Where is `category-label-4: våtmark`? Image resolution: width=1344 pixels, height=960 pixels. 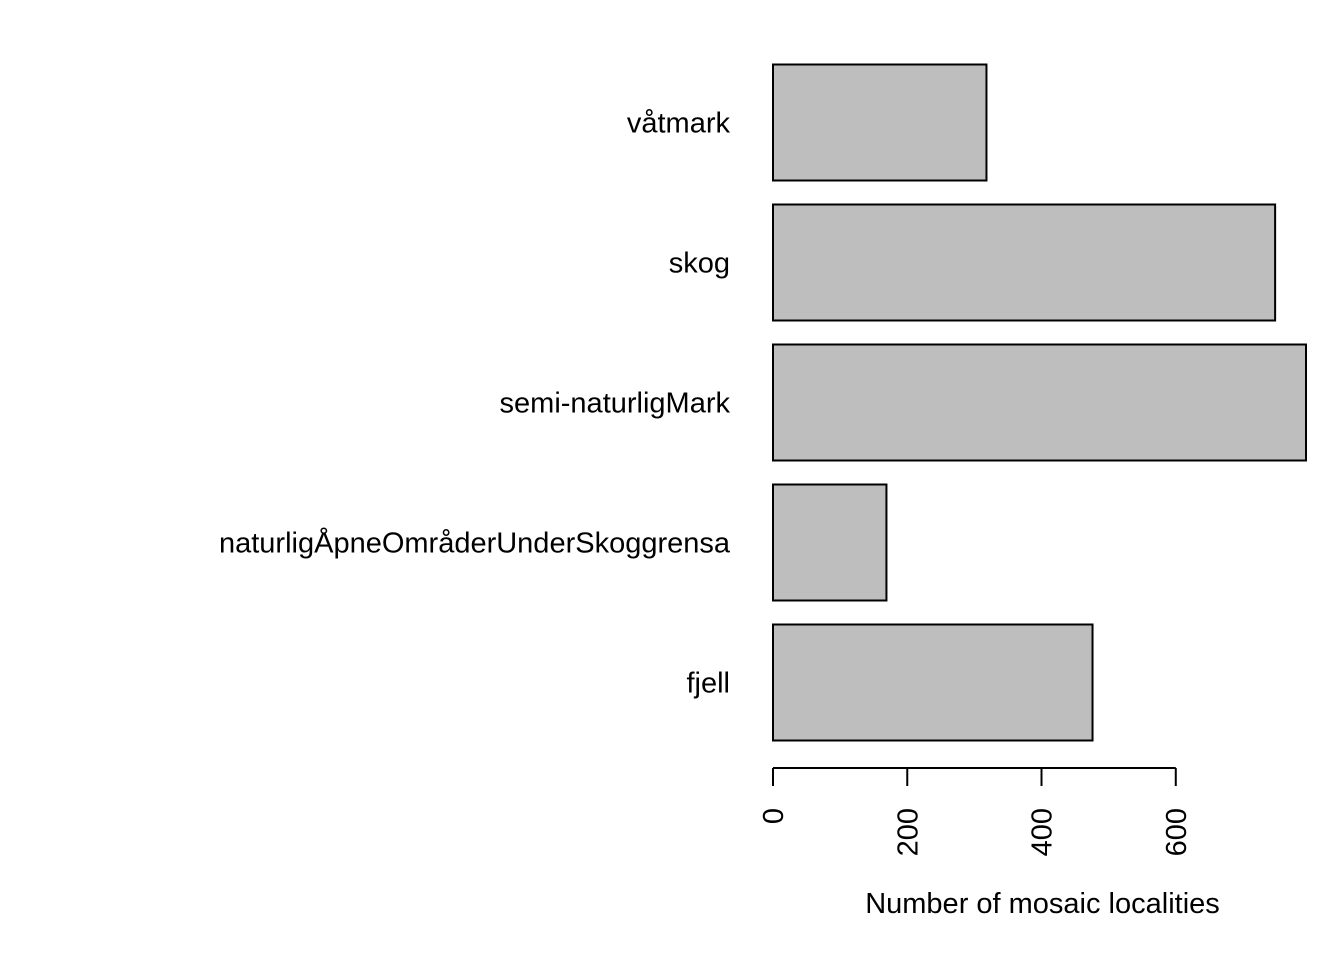
category-label-4: våtmark is located at coordinates (679, 124).